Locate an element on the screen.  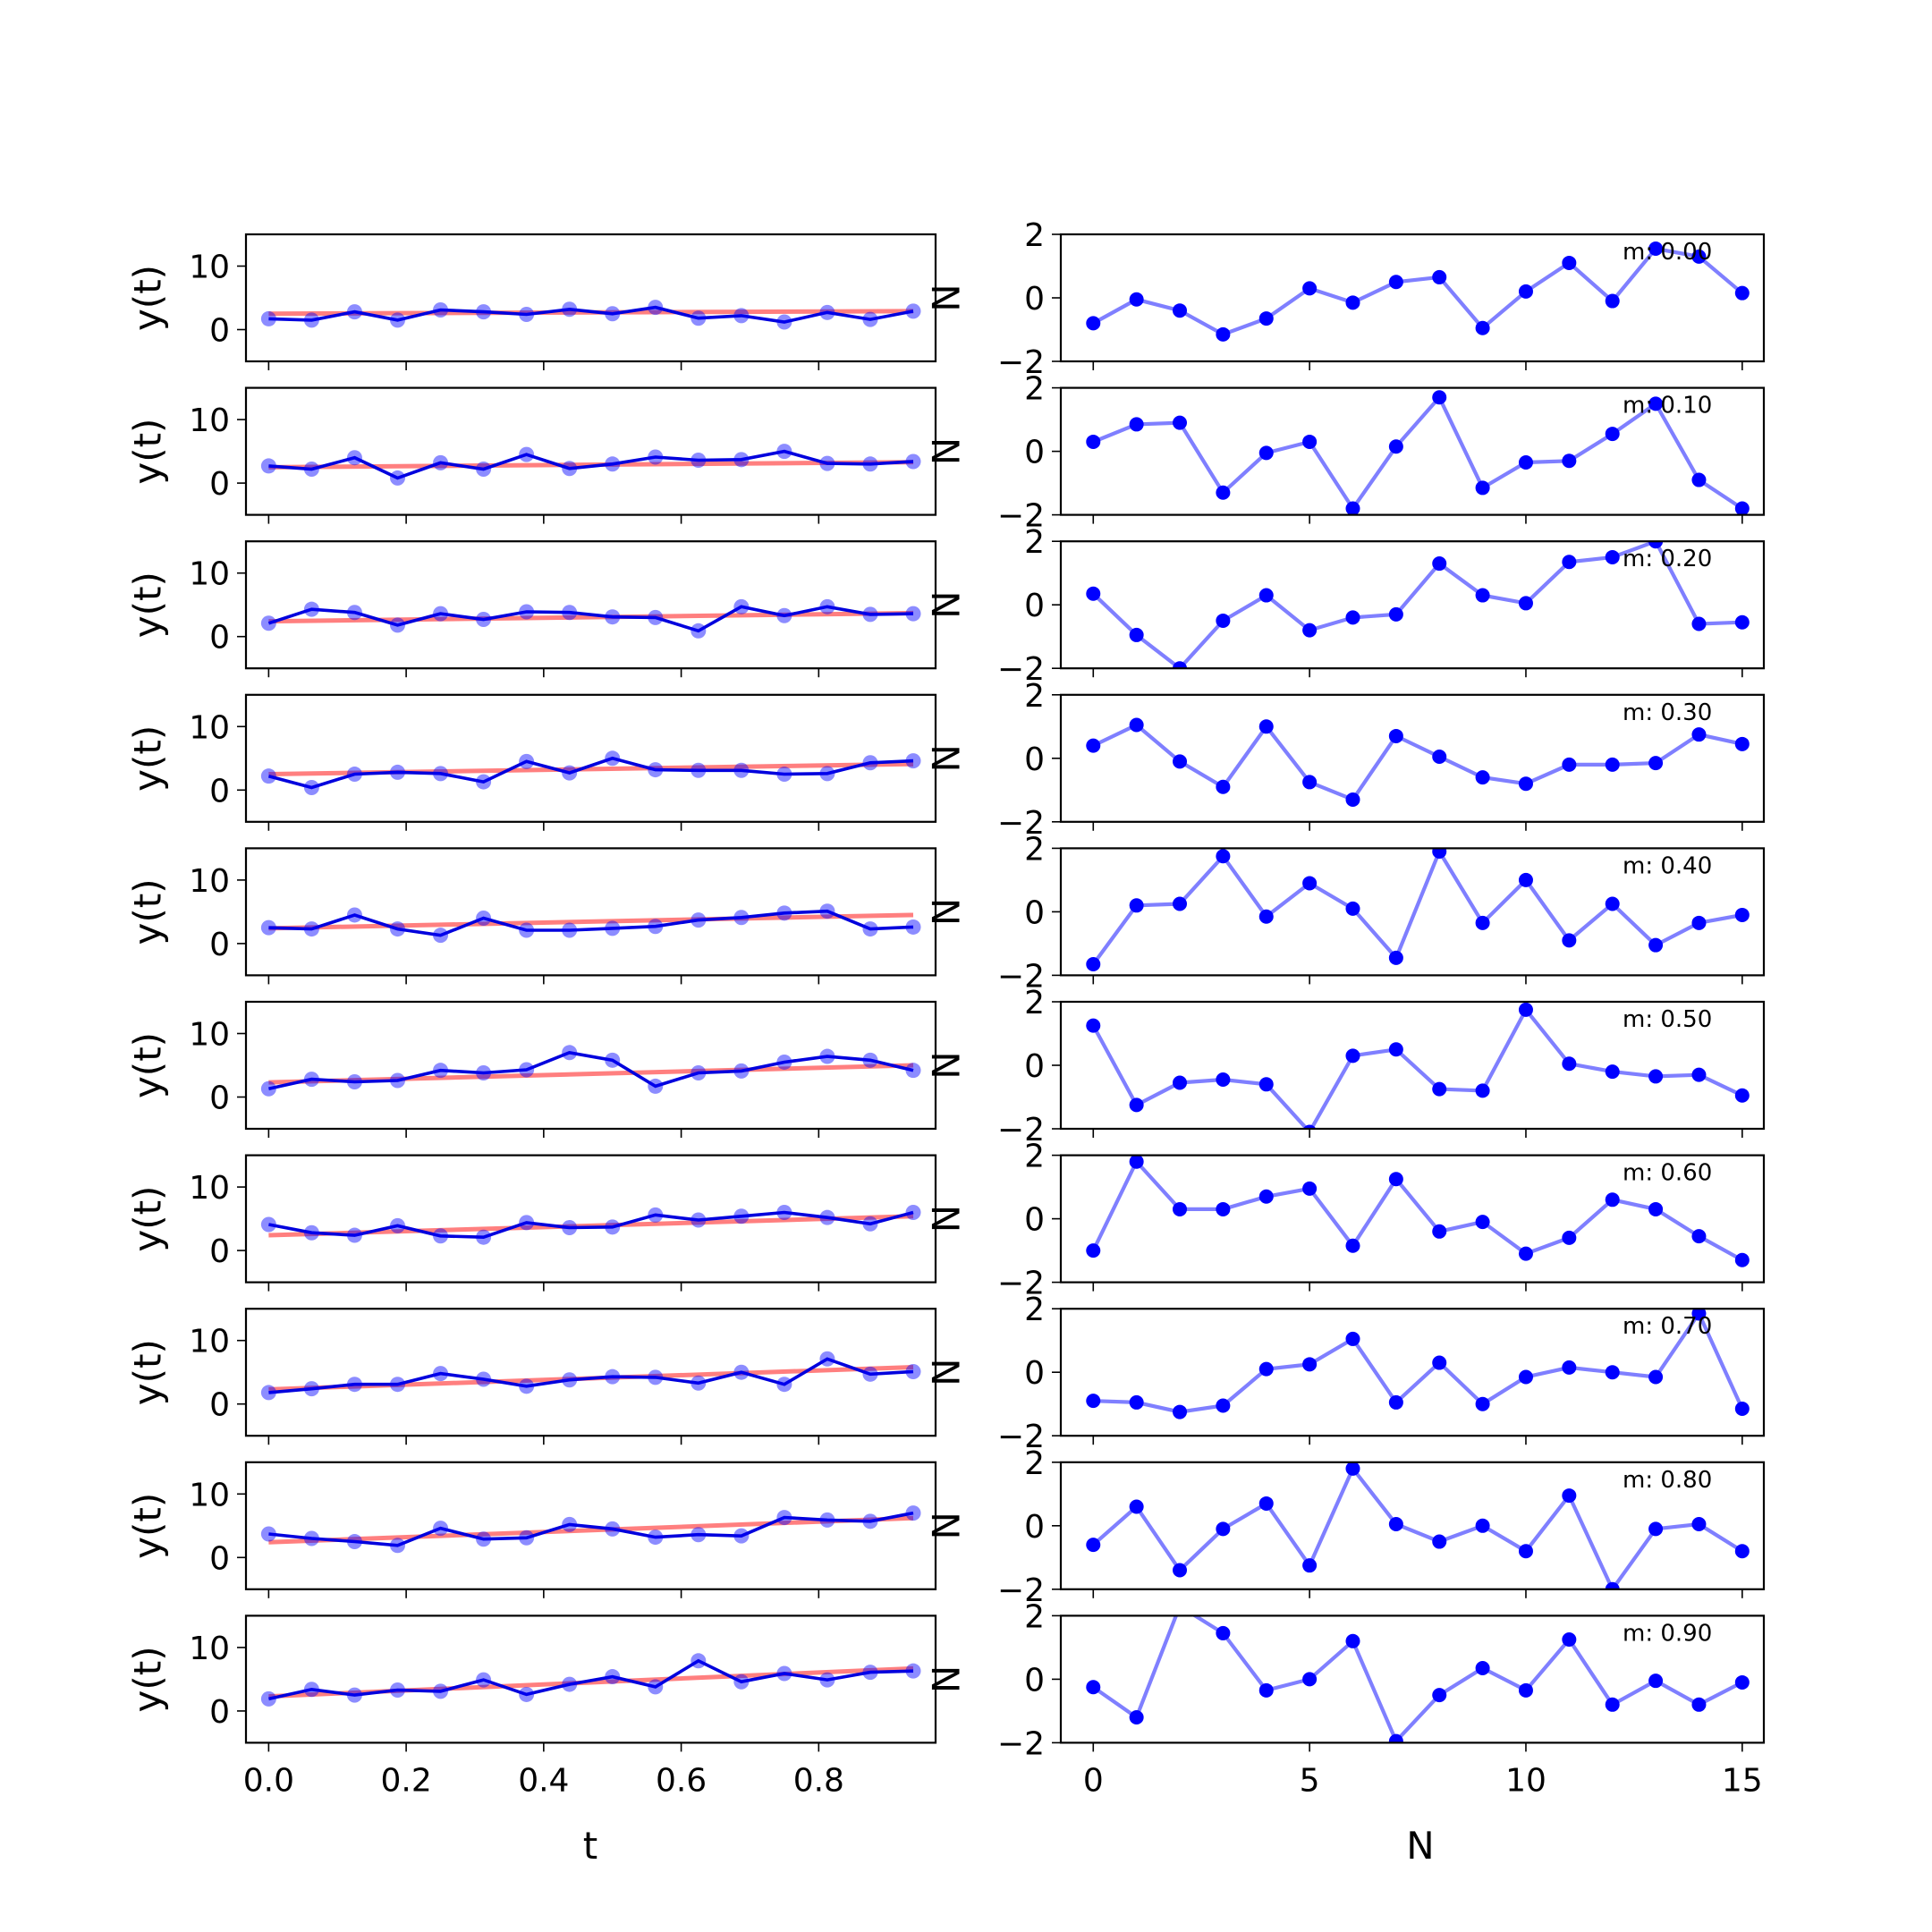
slope-annotation: m: 0.30 is located at coordinates (1667, 712).